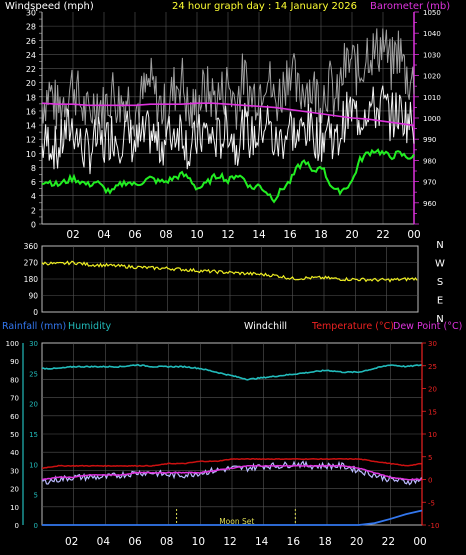 The height and width of the screenshot is (555, 466). What do you see at coordinates (33, 168) in the screenshot?
I see `y-tick-left: 8` at bounding box center [33, 168].